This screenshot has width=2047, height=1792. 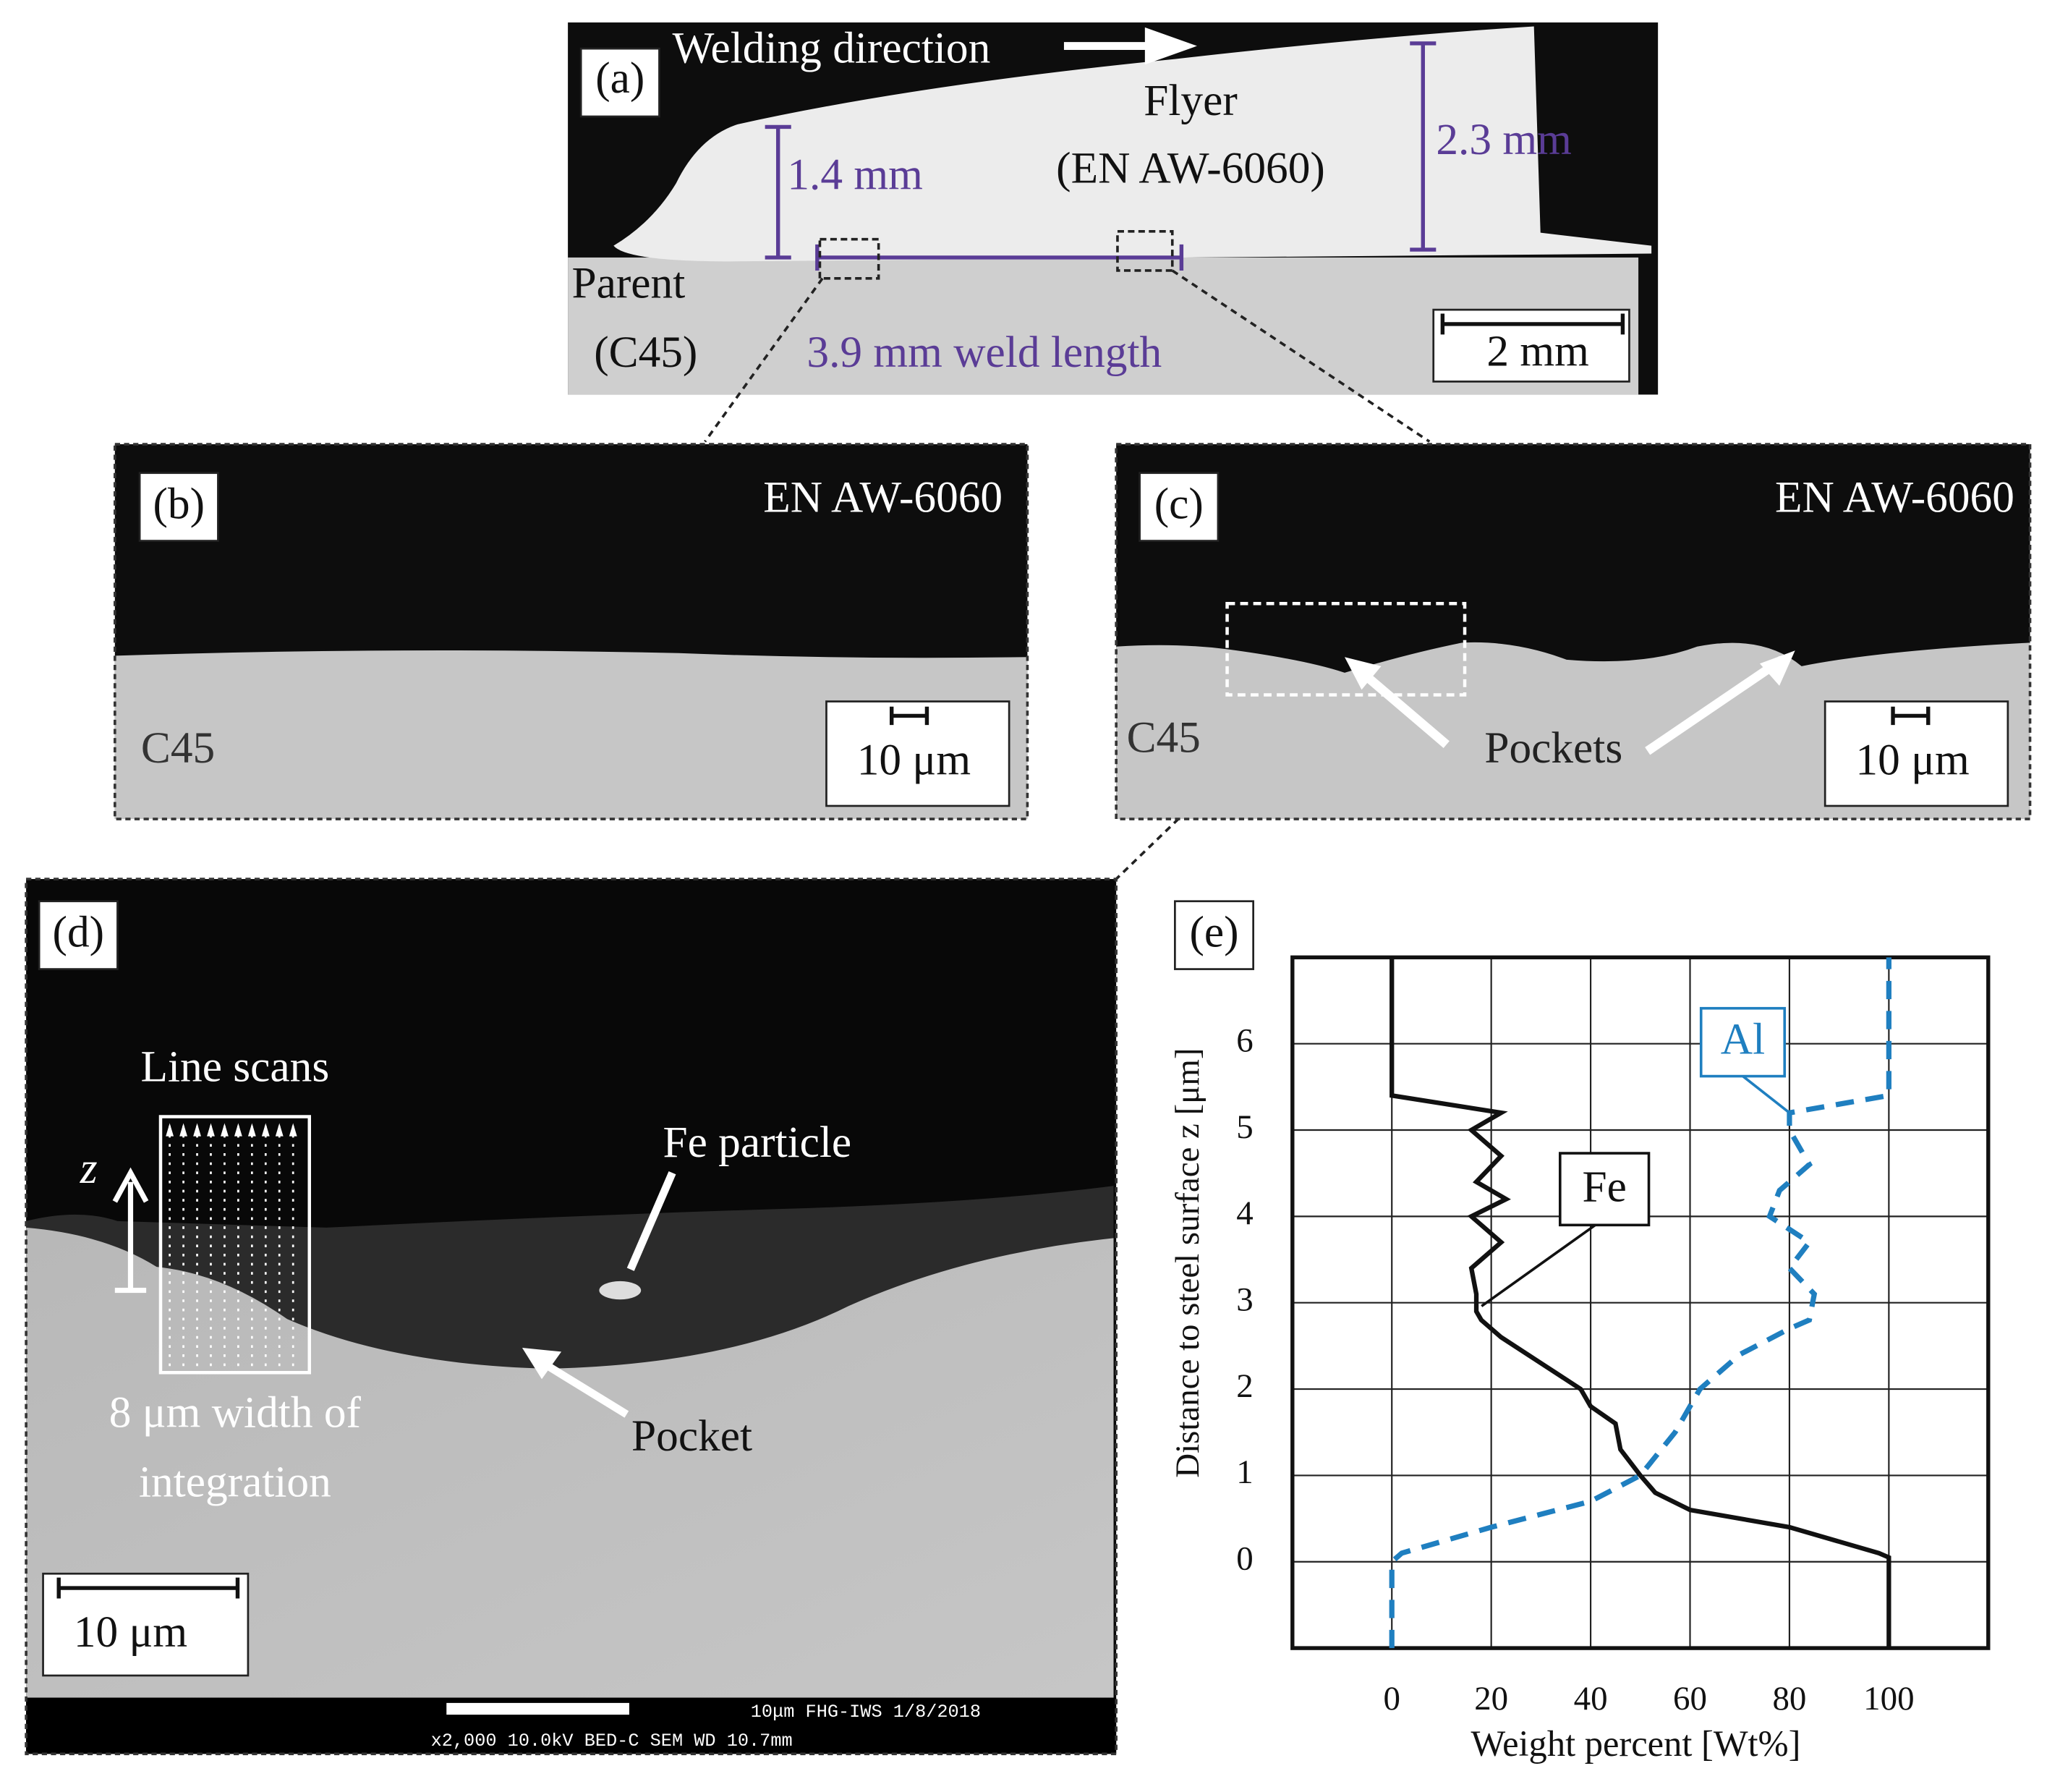 I want to click on legend-box, so click(x=1604, y=1189).